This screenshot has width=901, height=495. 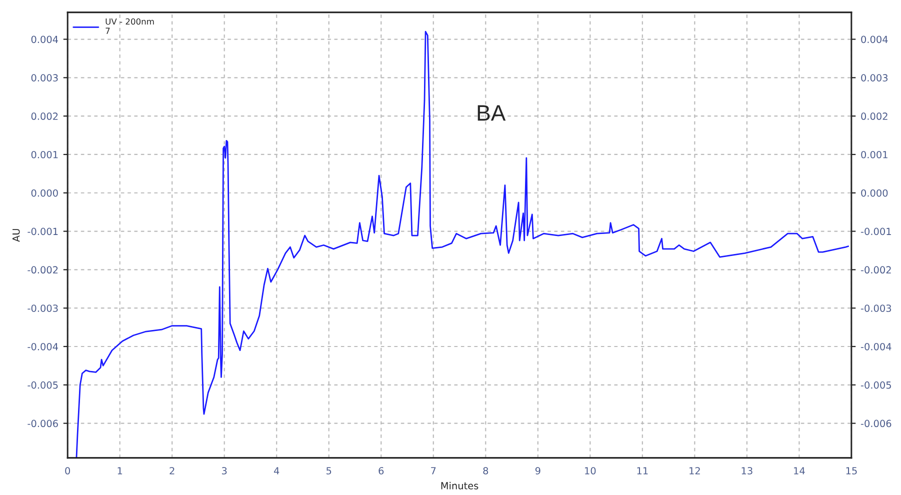 I want to click on legend-label: UV - 200nm 7, so click(x=130, y=26).